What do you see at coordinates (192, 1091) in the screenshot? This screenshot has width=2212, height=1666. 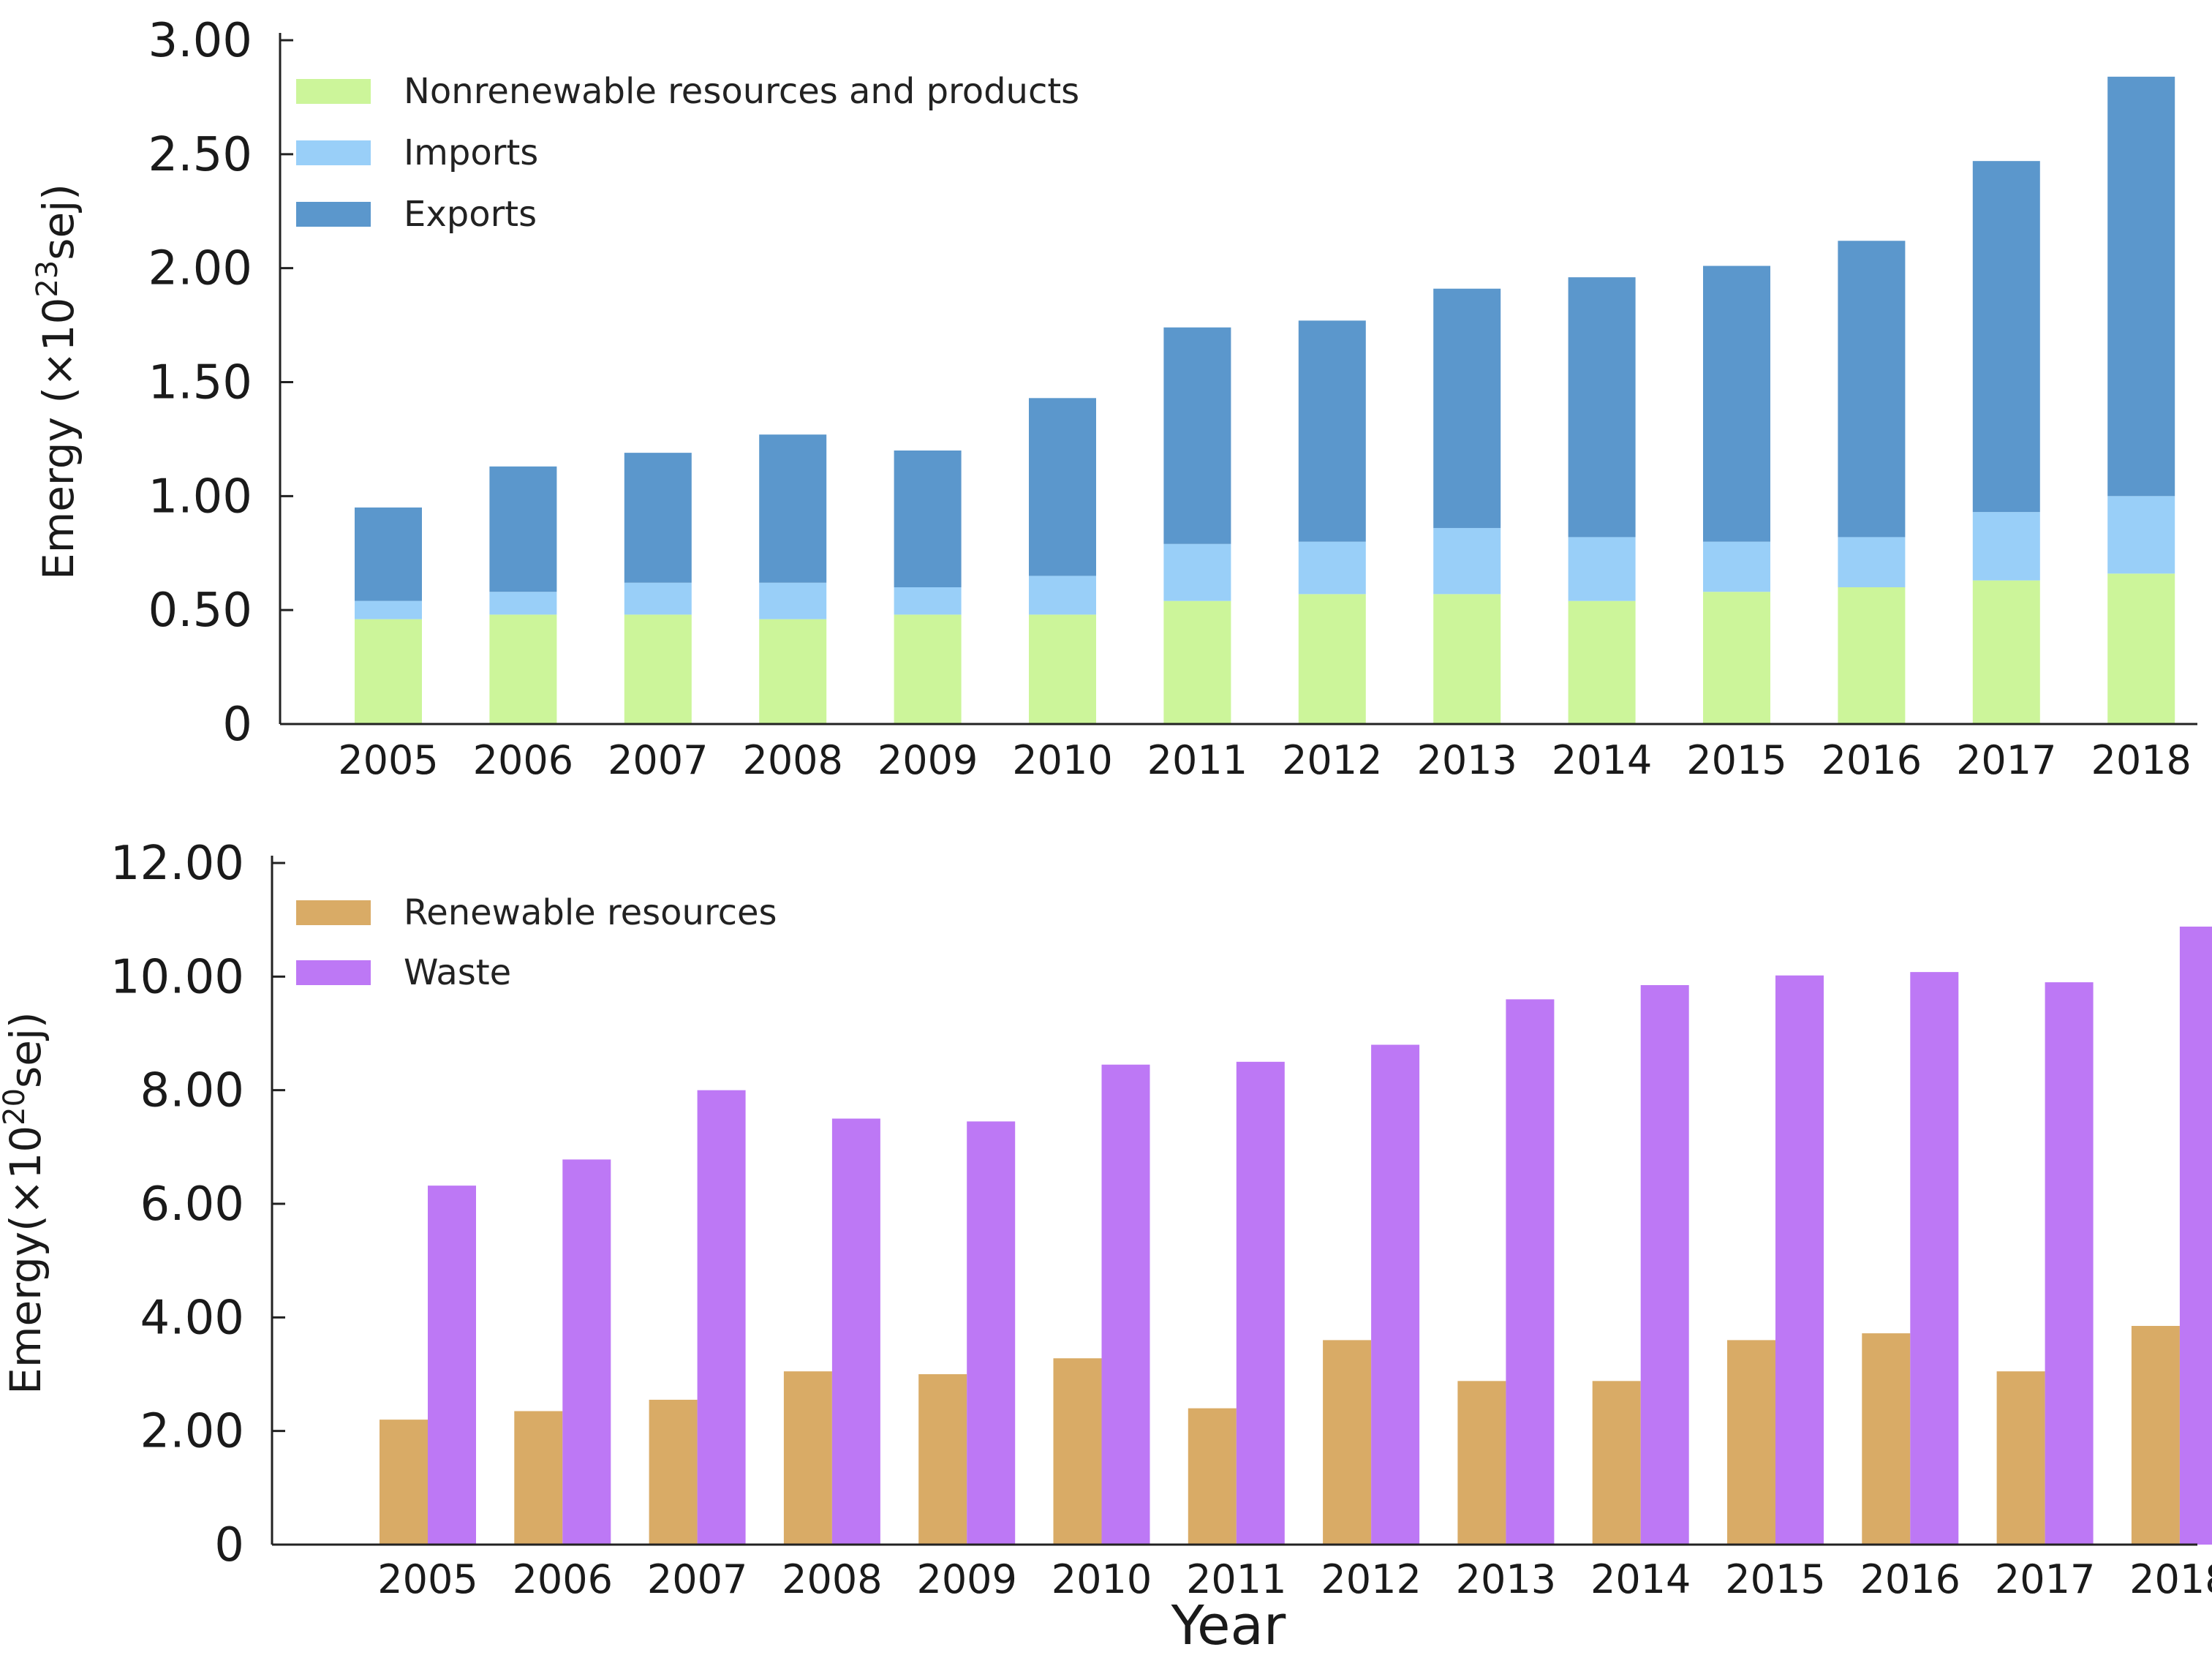 I see `y-tick-label: 8.00` at bounding box center [192, 1091].